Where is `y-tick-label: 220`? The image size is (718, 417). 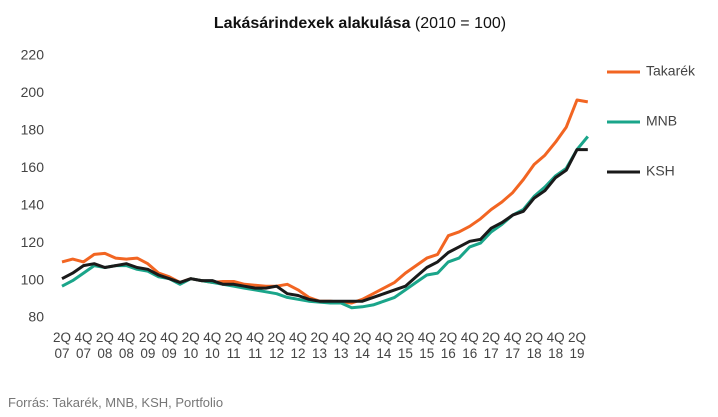 y-tick-label: 220 is located at coordinates (33, 55).